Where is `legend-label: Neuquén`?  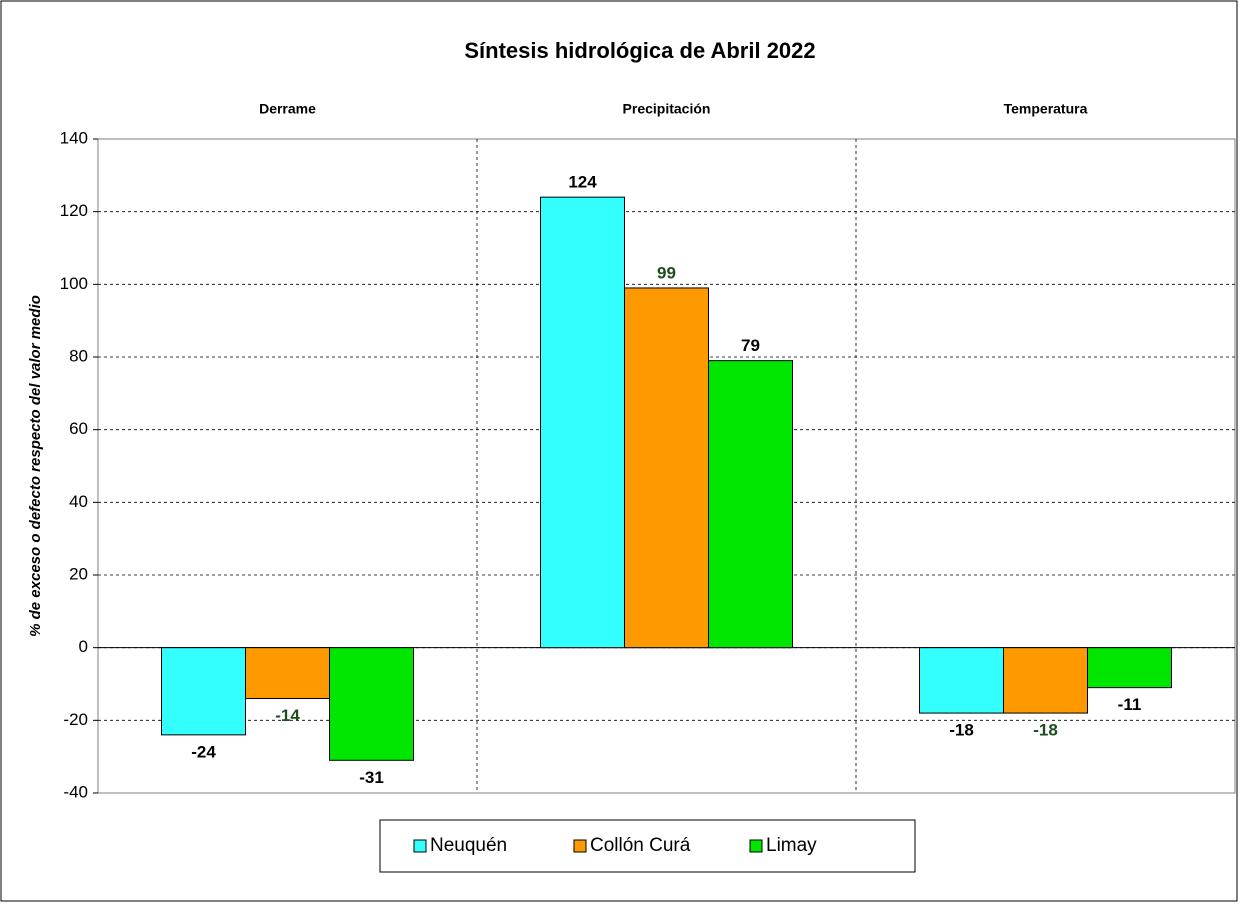
legend-label: Neuquén is located at coordinates (468, 845).